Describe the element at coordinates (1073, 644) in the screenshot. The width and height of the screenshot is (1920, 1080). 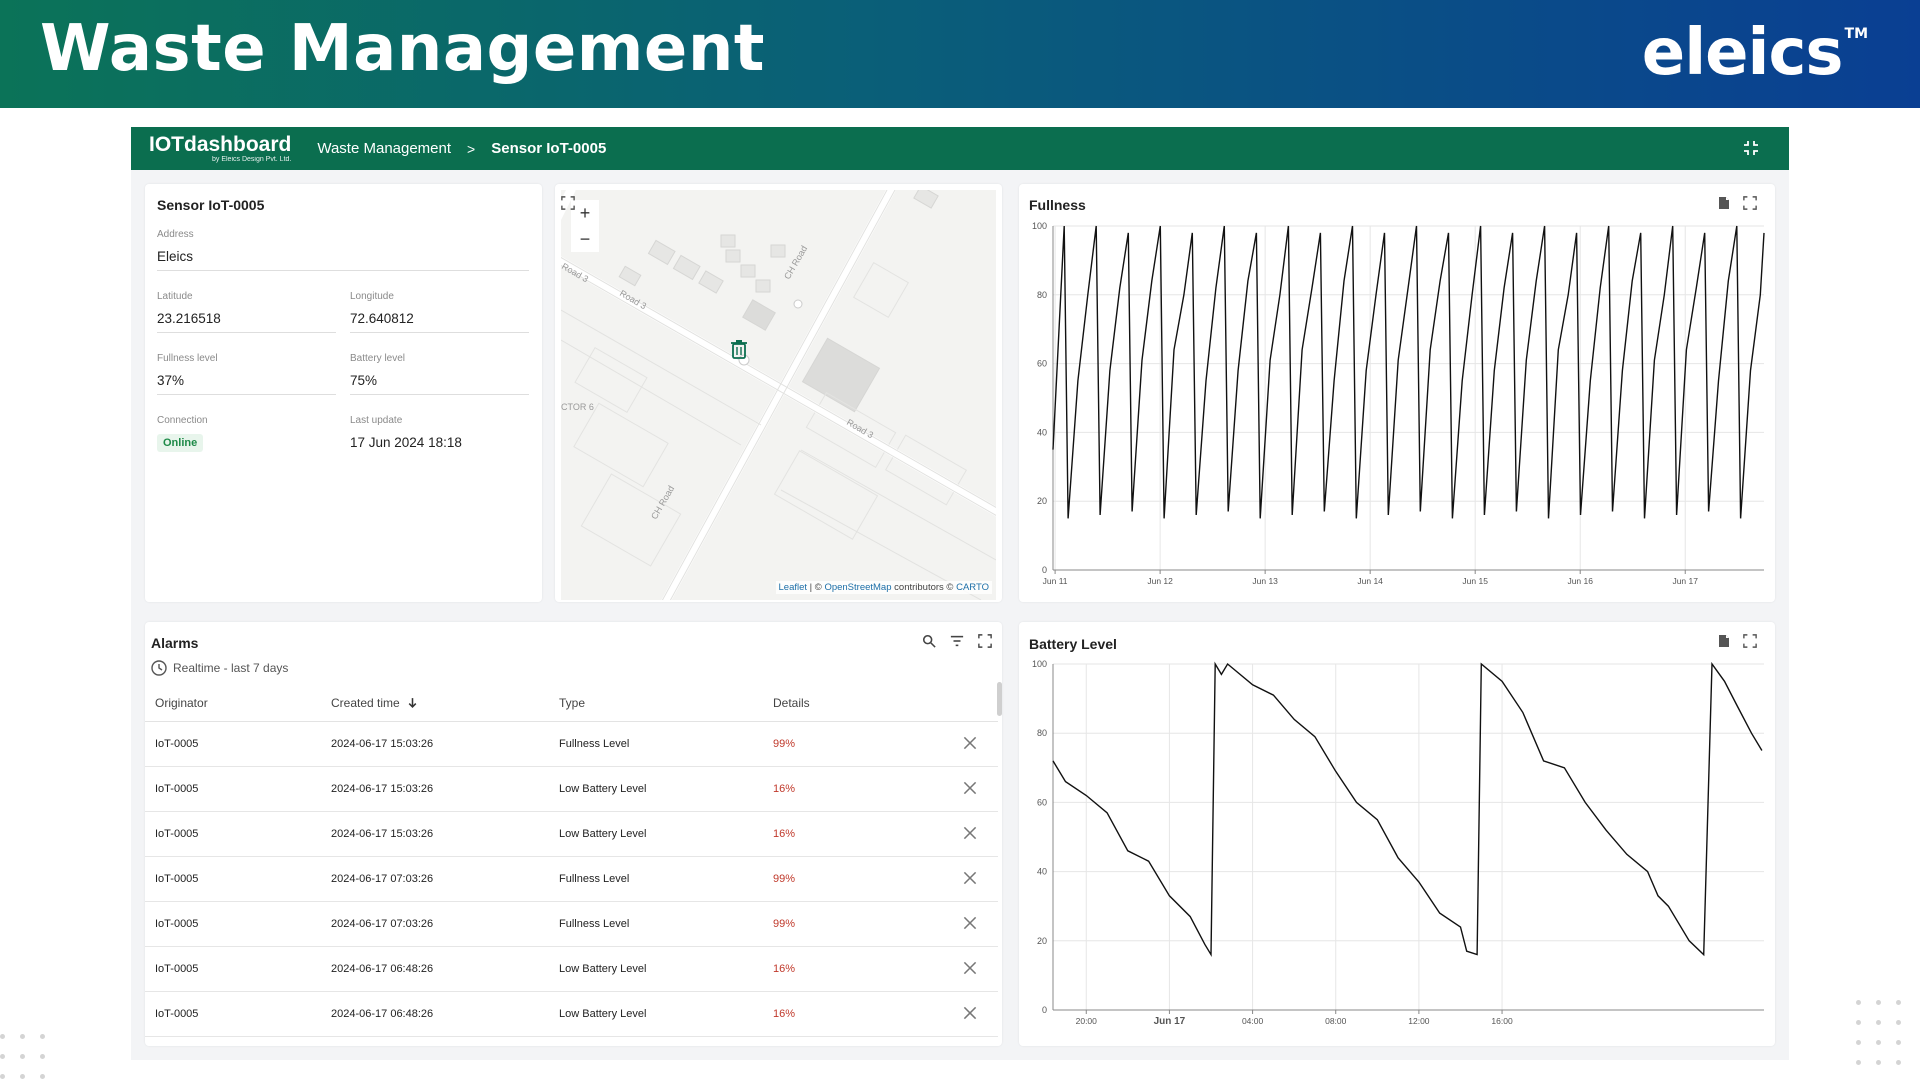
I see `battery-chart-title: Battery Level` at that location.